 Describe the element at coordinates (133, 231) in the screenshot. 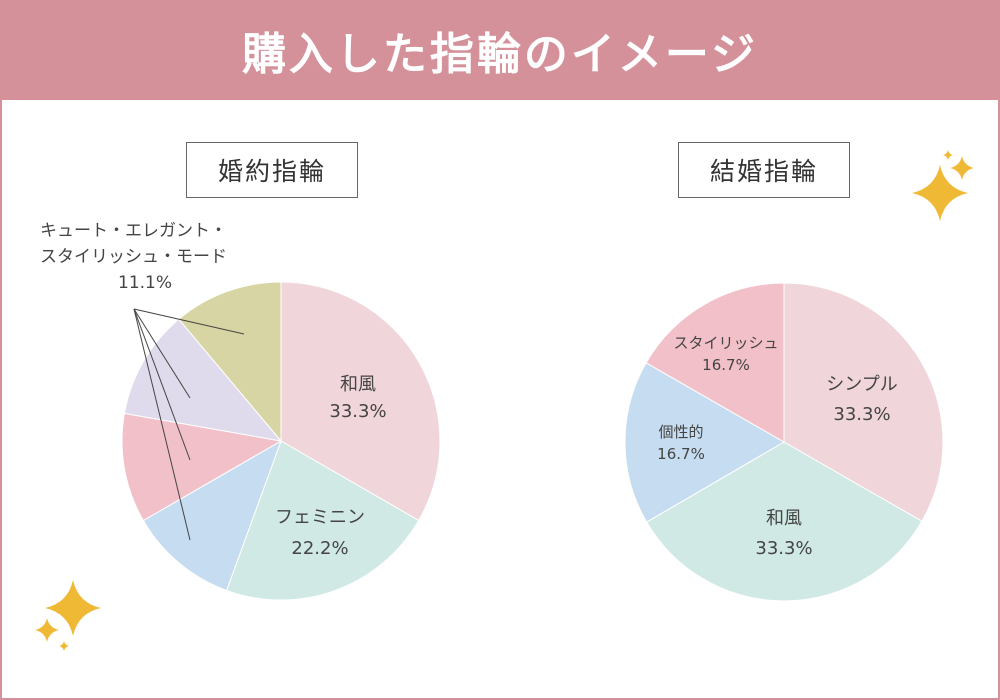

I see `group-label-line1: キュート・エレガント・` at that location.